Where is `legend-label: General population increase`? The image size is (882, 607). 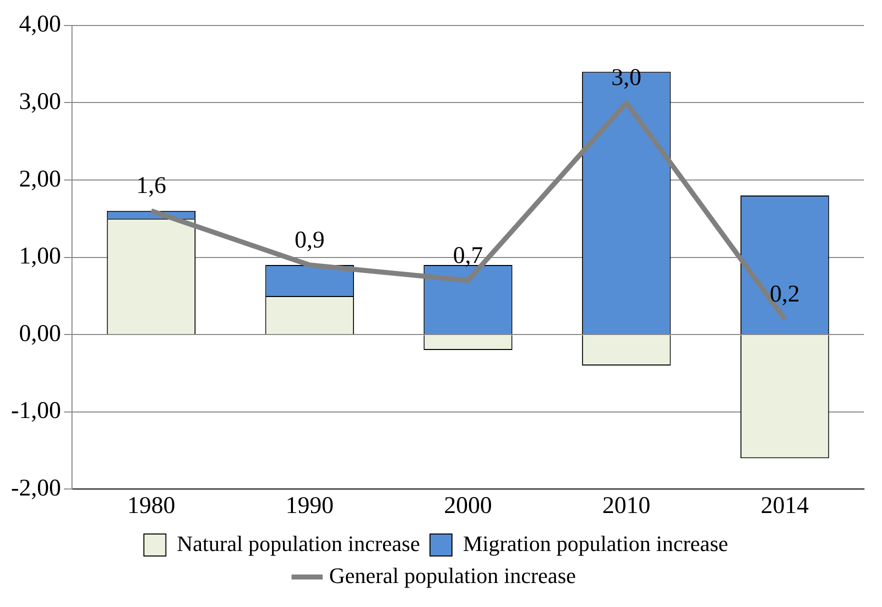
legend-label: General population increase is located at coordinates (452, 575).